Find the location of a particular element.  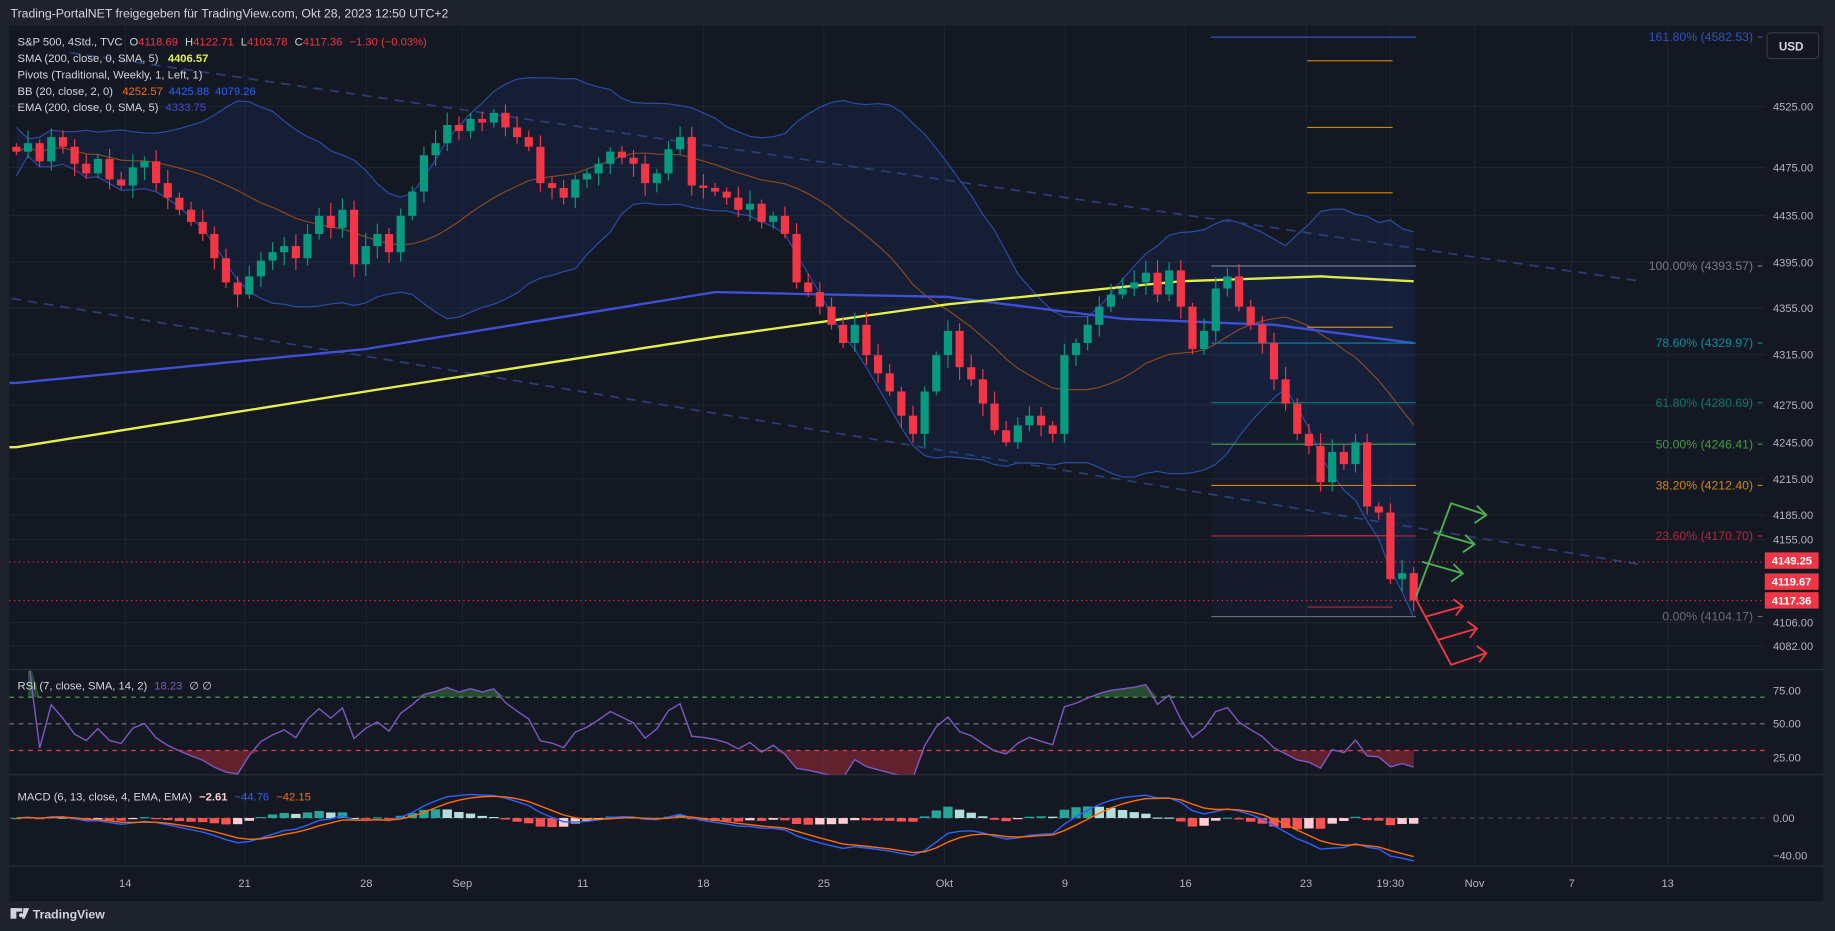

macd-line is located at coordinates (715, 827).